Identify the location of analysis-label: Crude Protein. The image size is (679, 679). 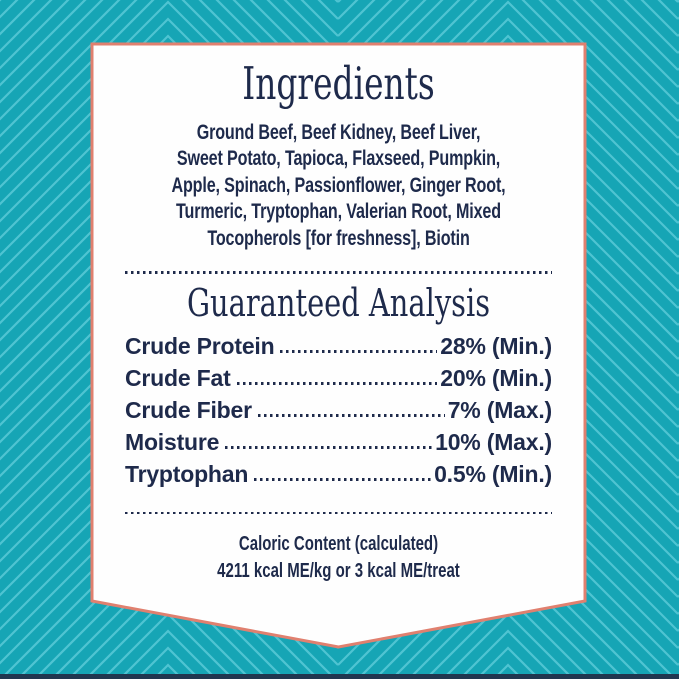
(200, 345).